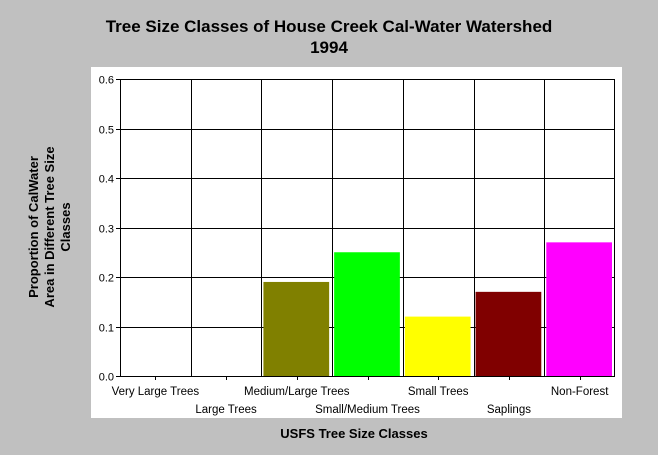  What do you see at coordinates (106, 131) in the screenshot?
I see `y-tick-label: 0.5` at bounding box center [106, 131].